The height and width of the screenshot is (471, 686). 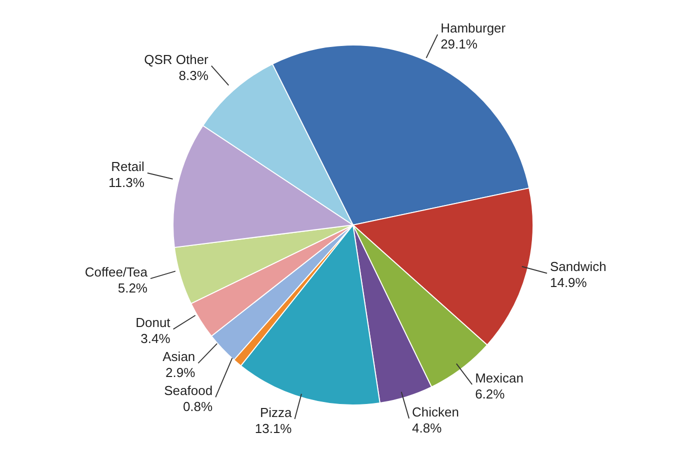 What do you see at coordinates (473, 28) in the screenshot?
I see `slice-label: Hamburger` at bounding box center [473, 28].